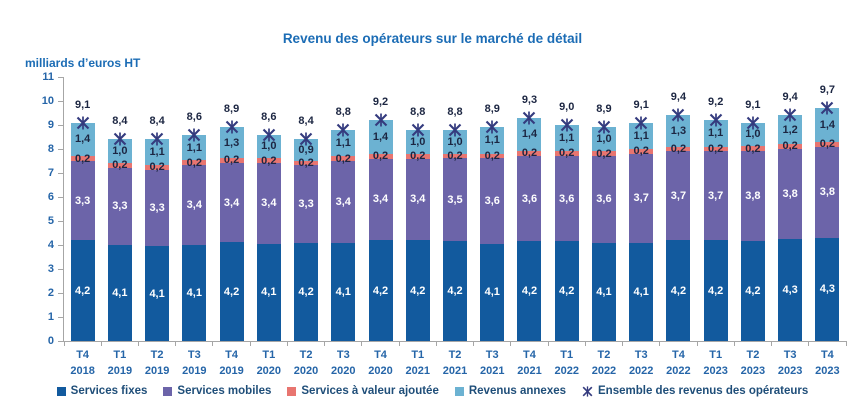 The width and height of the screenshot is (865, 413). Describe the element at coordinates (363, 391) in the screenshot. I see `legend-item-services-valeur-ajoutee: Services à valeur ajoutée` at that location.